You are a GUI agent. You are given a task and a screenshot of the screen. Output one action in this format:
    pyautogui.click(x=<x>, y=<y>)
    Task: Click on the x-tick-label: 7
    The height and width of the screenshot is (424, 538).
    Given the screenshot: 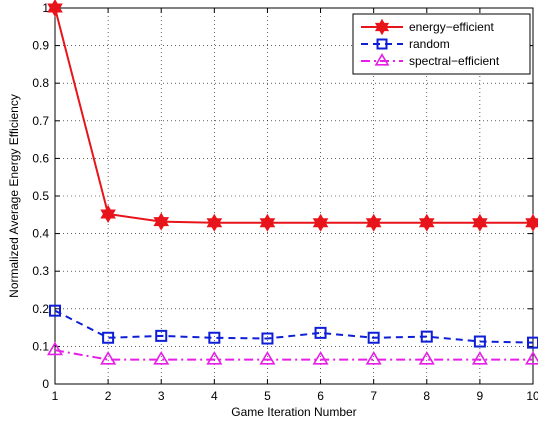 What is the action you would take?
    pyautogui.click(x=373, y=396)
    